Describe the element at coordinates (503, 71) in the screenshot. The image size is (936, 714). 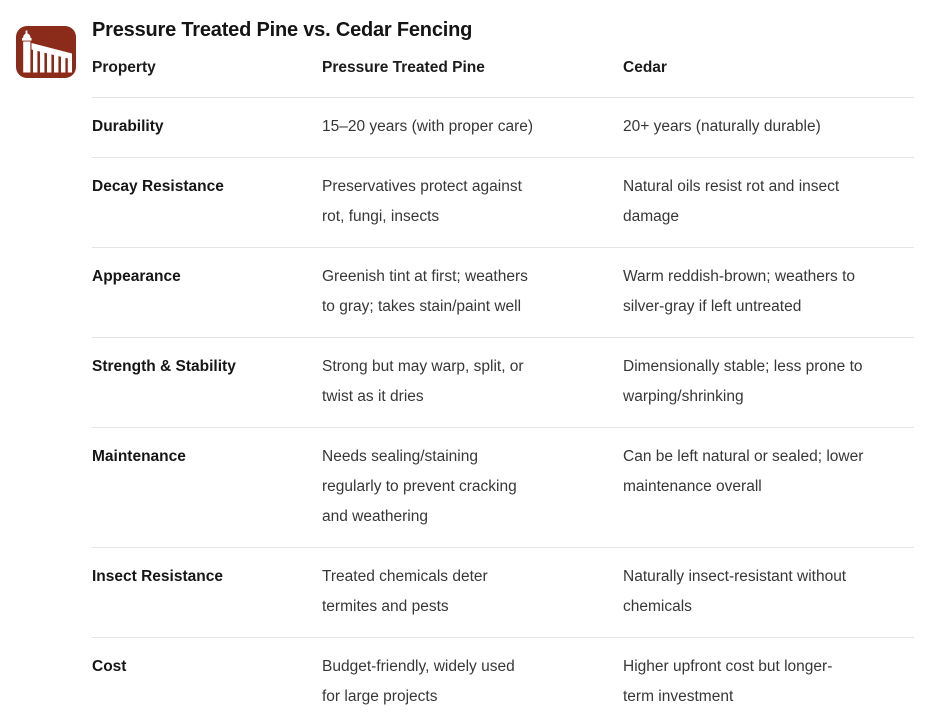
I see `table-header-row: Property Pressure Treated Pine Cedar` at that location.